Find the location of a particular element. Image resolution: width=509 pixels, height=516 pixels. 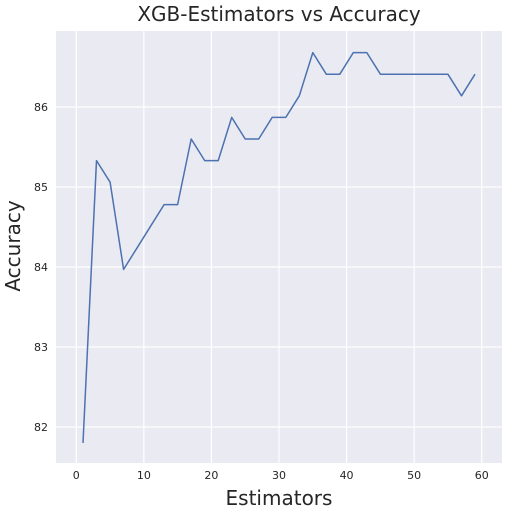

x-tick-label: 60 is located at coordinates (482, 475).